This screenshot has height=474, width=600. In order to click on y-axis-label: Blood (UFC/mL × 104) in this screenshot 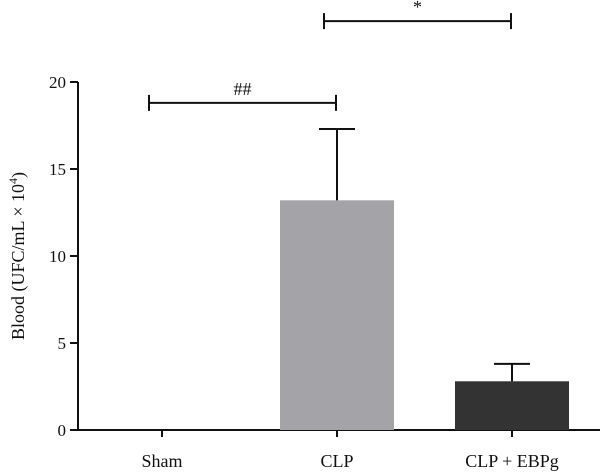, I will do `click(17, 256)`.